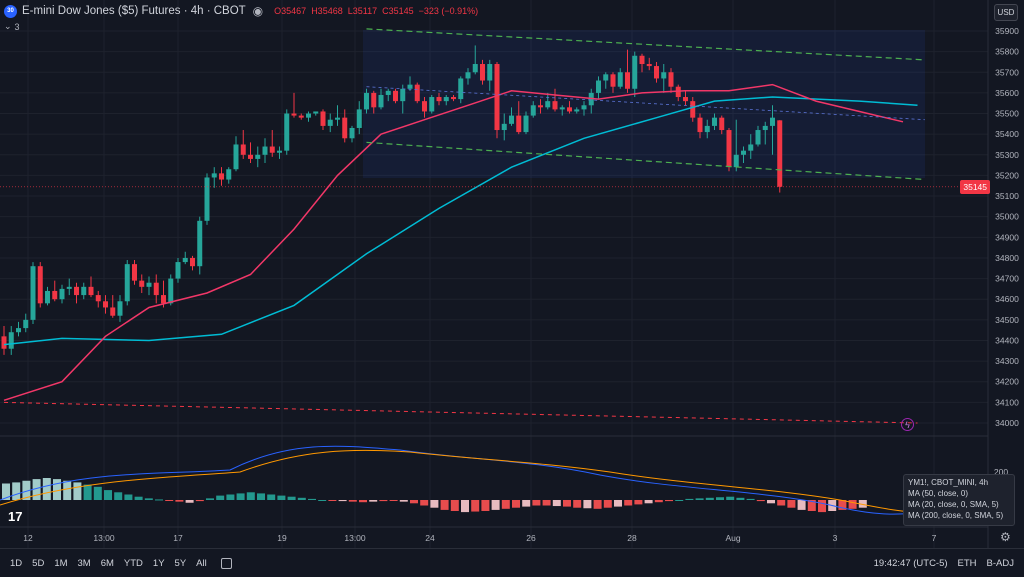  Describe the element at coordinates (201, 563) in the screenshot. I see `tf-all: All` at that location.